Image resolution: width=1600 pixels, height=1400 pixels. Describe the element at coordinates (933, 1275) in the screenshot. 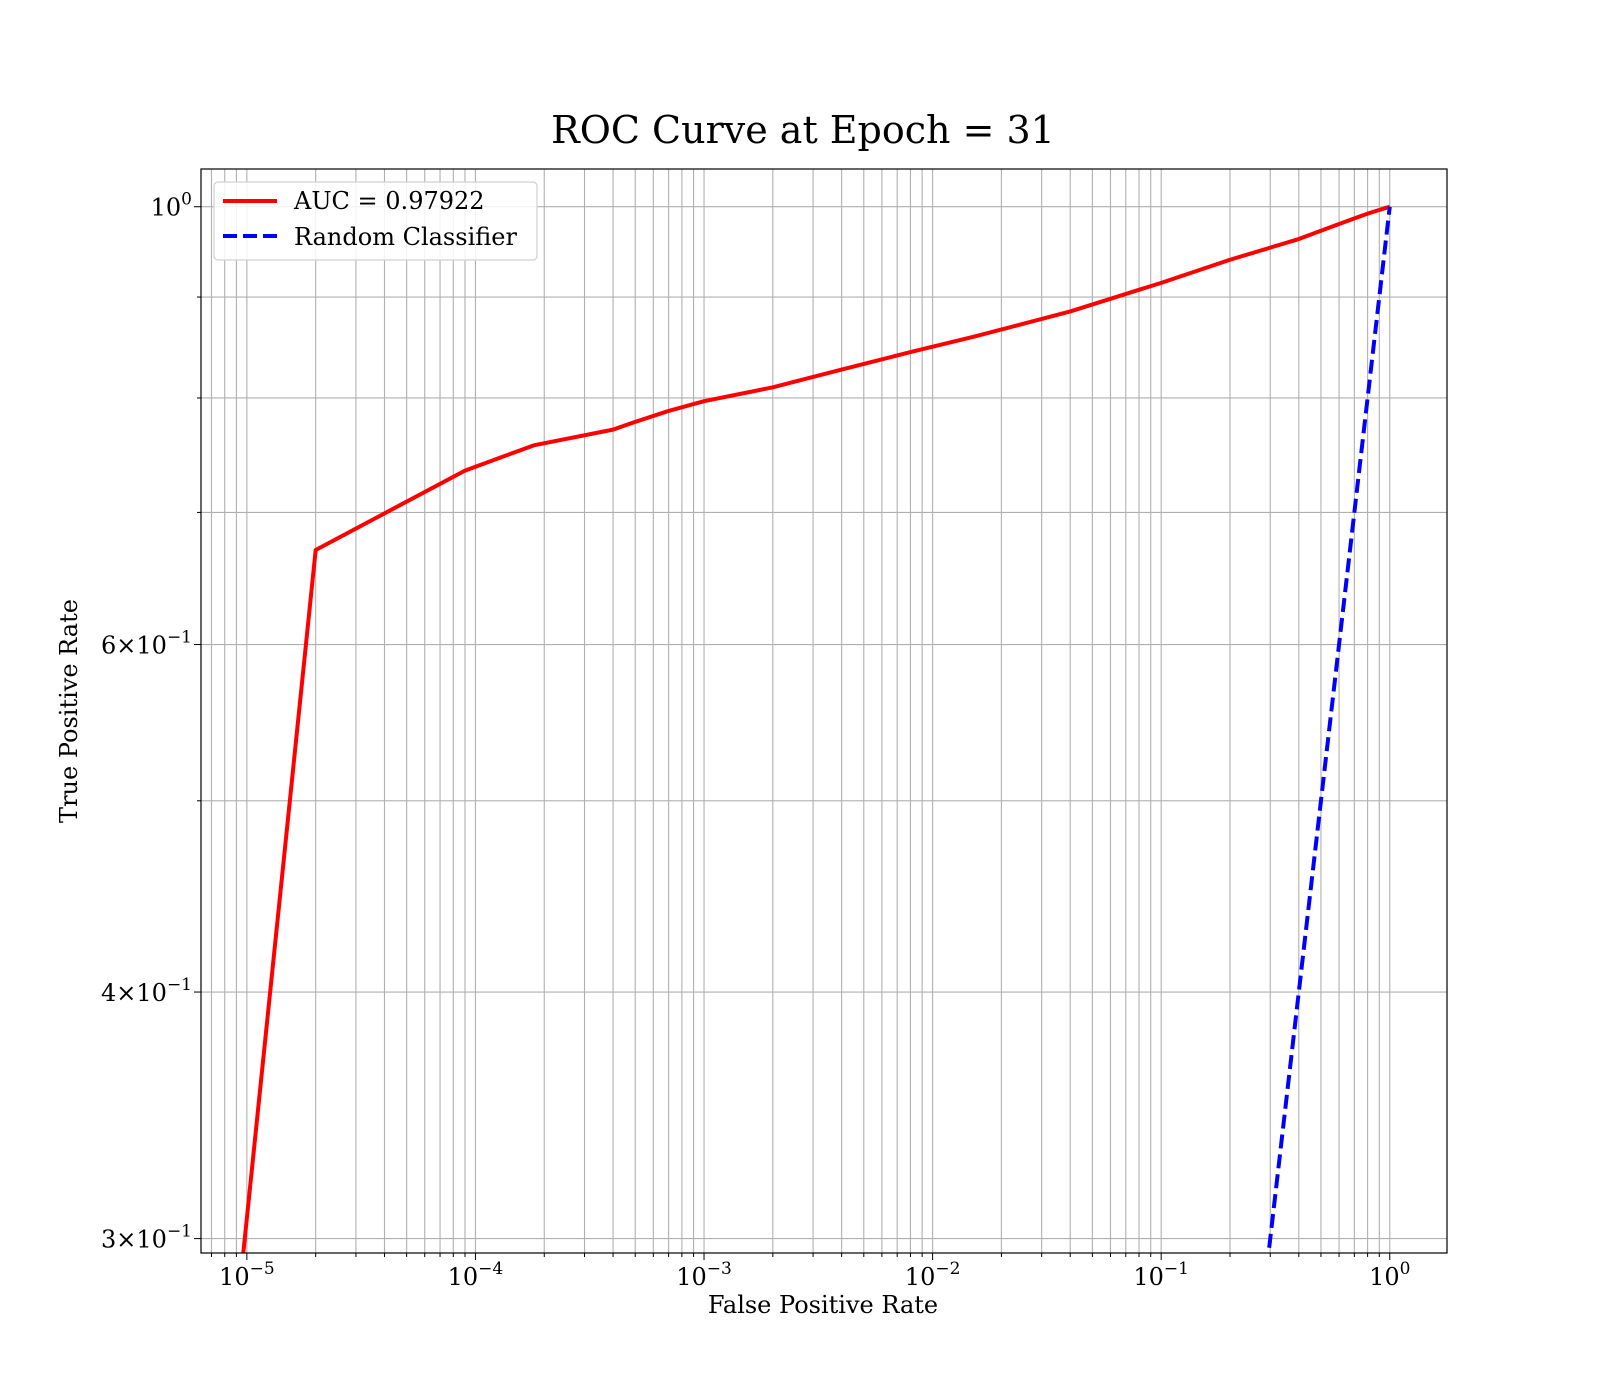

I see `x-tick-label: 10⁻²` at that location.